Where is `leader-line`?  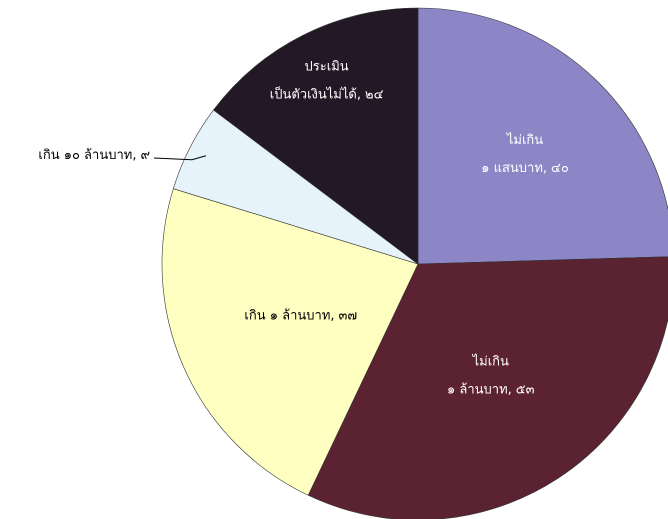 leader-line is located at coordinates (180, 158).